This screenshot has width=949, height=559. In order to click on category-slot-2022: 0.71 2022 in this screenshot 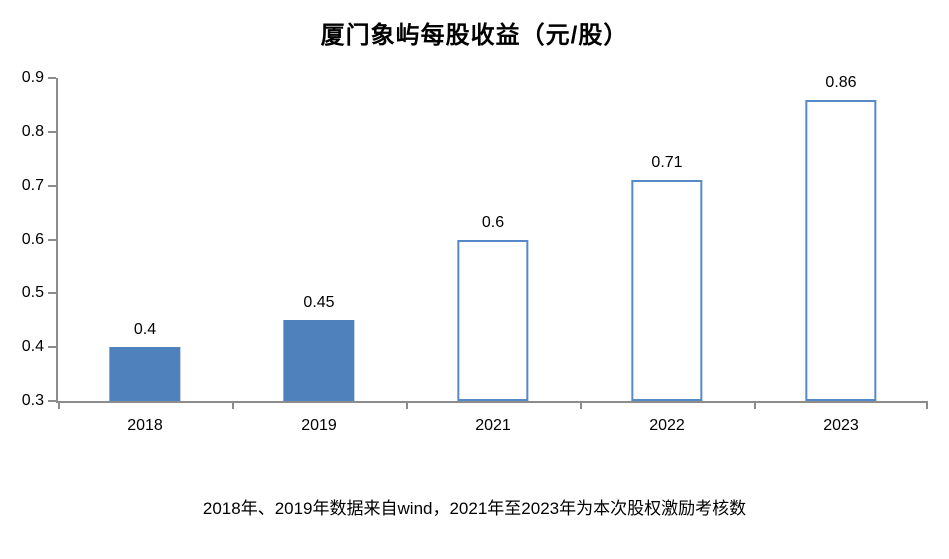, I will do `click(667, 256)`.